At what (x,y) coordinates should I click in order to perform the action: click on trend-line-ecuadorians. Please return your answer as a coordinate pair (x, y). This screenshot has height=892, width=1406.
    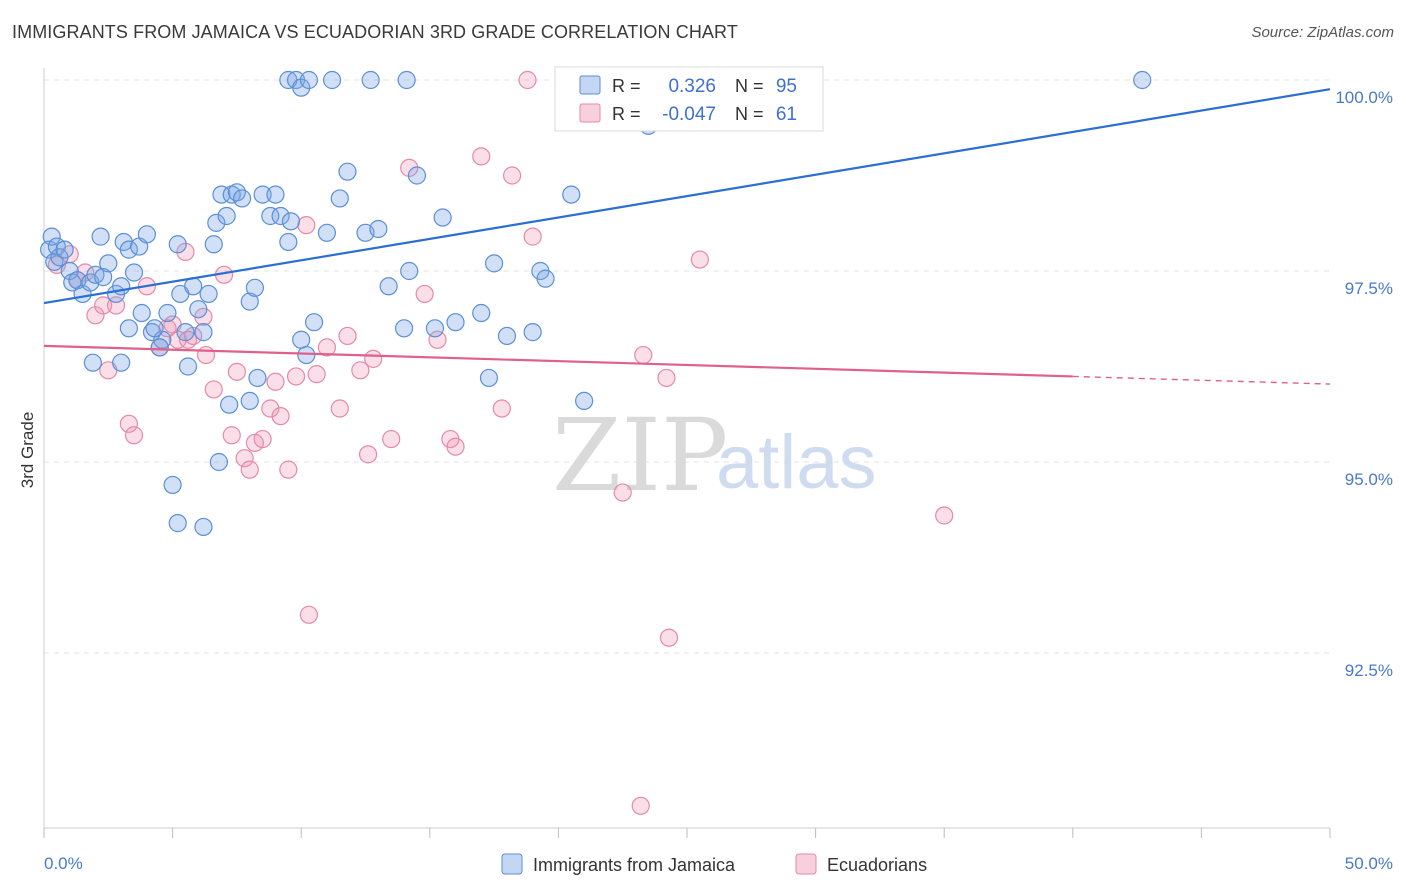
    Looking at the image, I should click on (558, 361).